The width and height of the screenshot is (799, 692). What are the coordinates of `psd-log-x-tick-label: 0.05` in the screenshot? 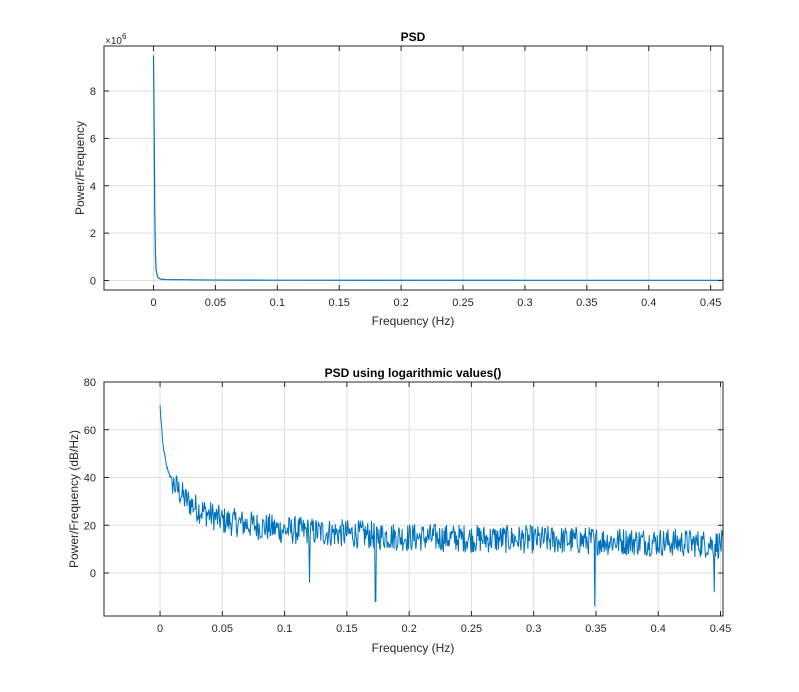 It's located at (222, 629).